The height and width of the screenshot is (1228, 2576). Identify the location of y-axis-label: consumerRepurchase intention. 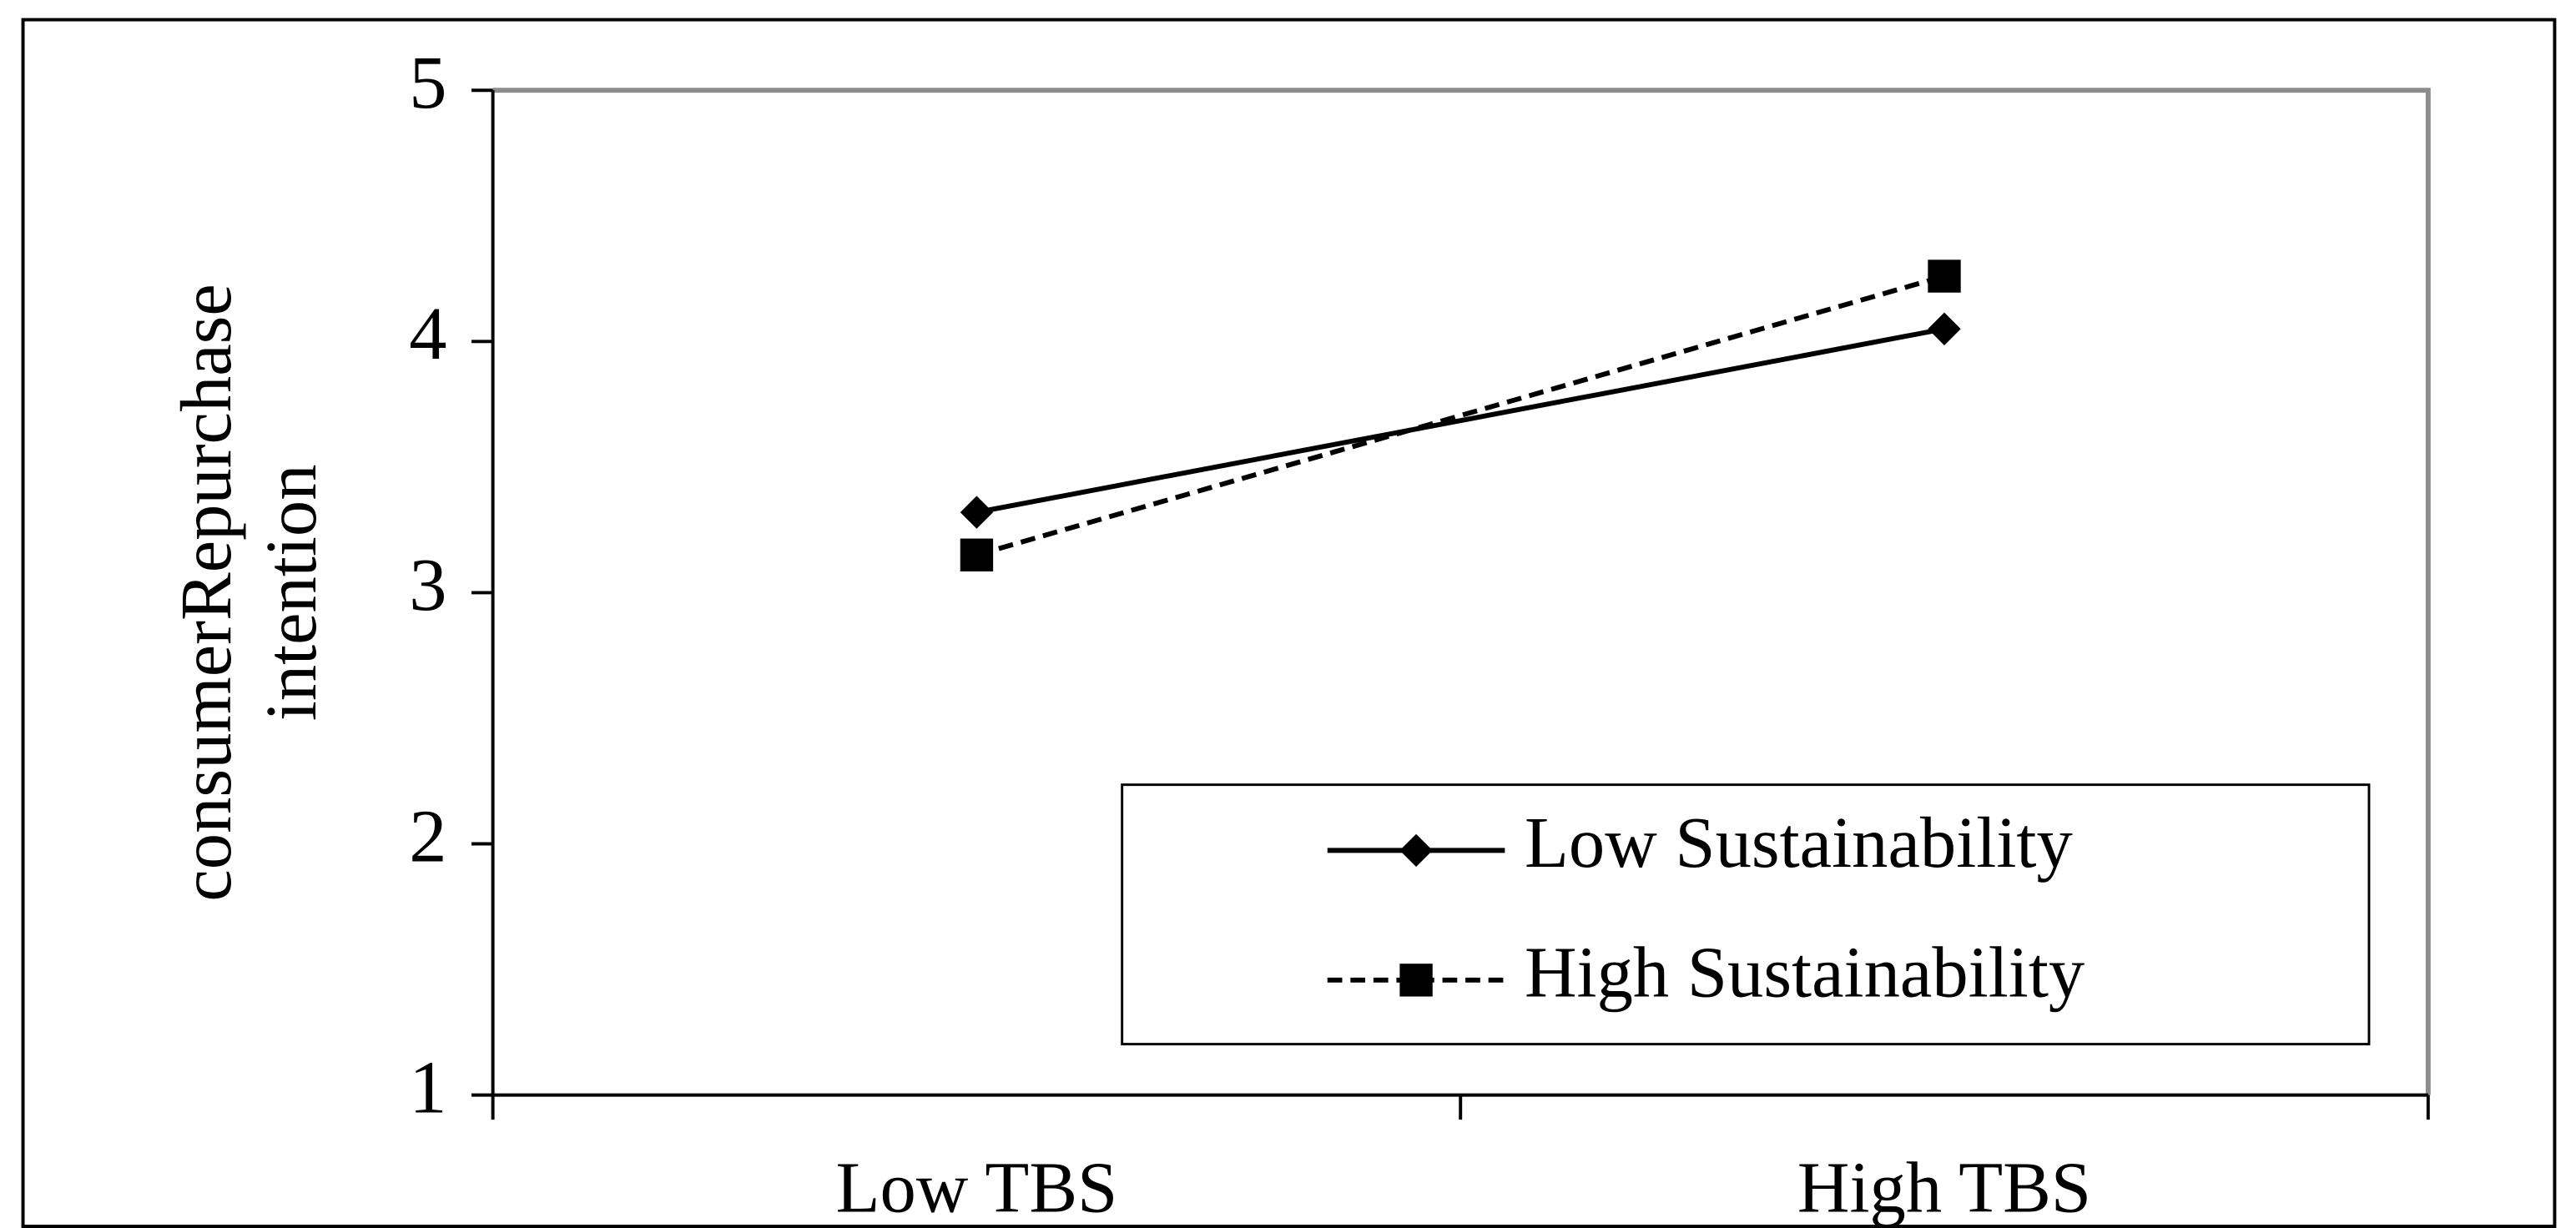
(248, 592).